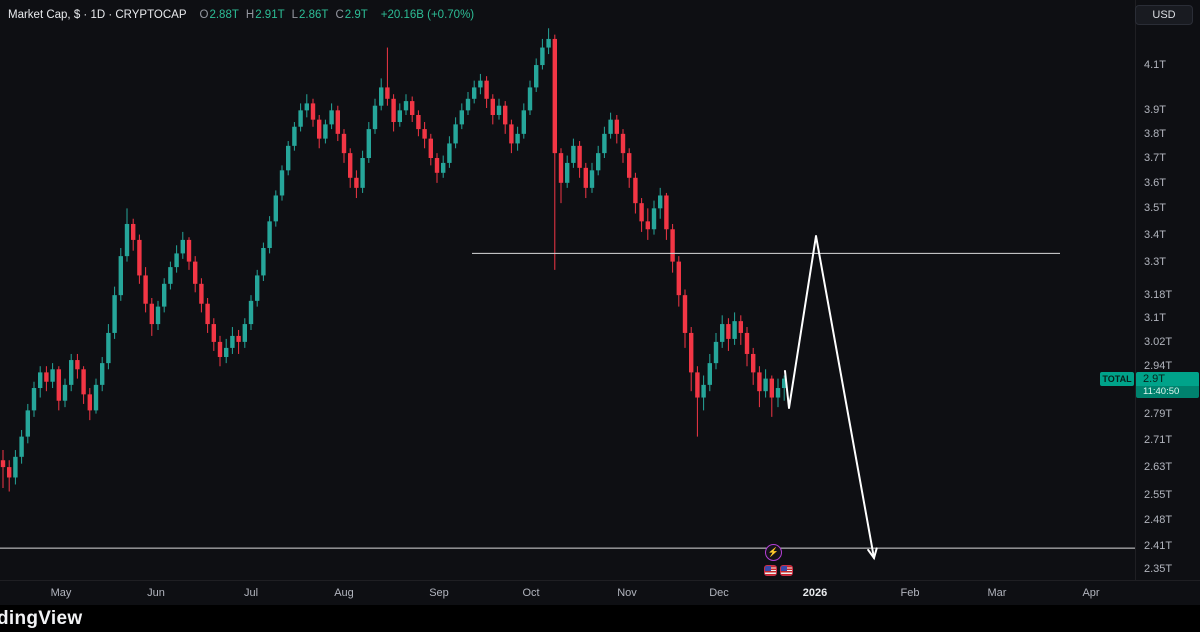  Describe the element at coordinates (719, 593) in the screenshot. I see `time-scale-label: Dec` at that location.